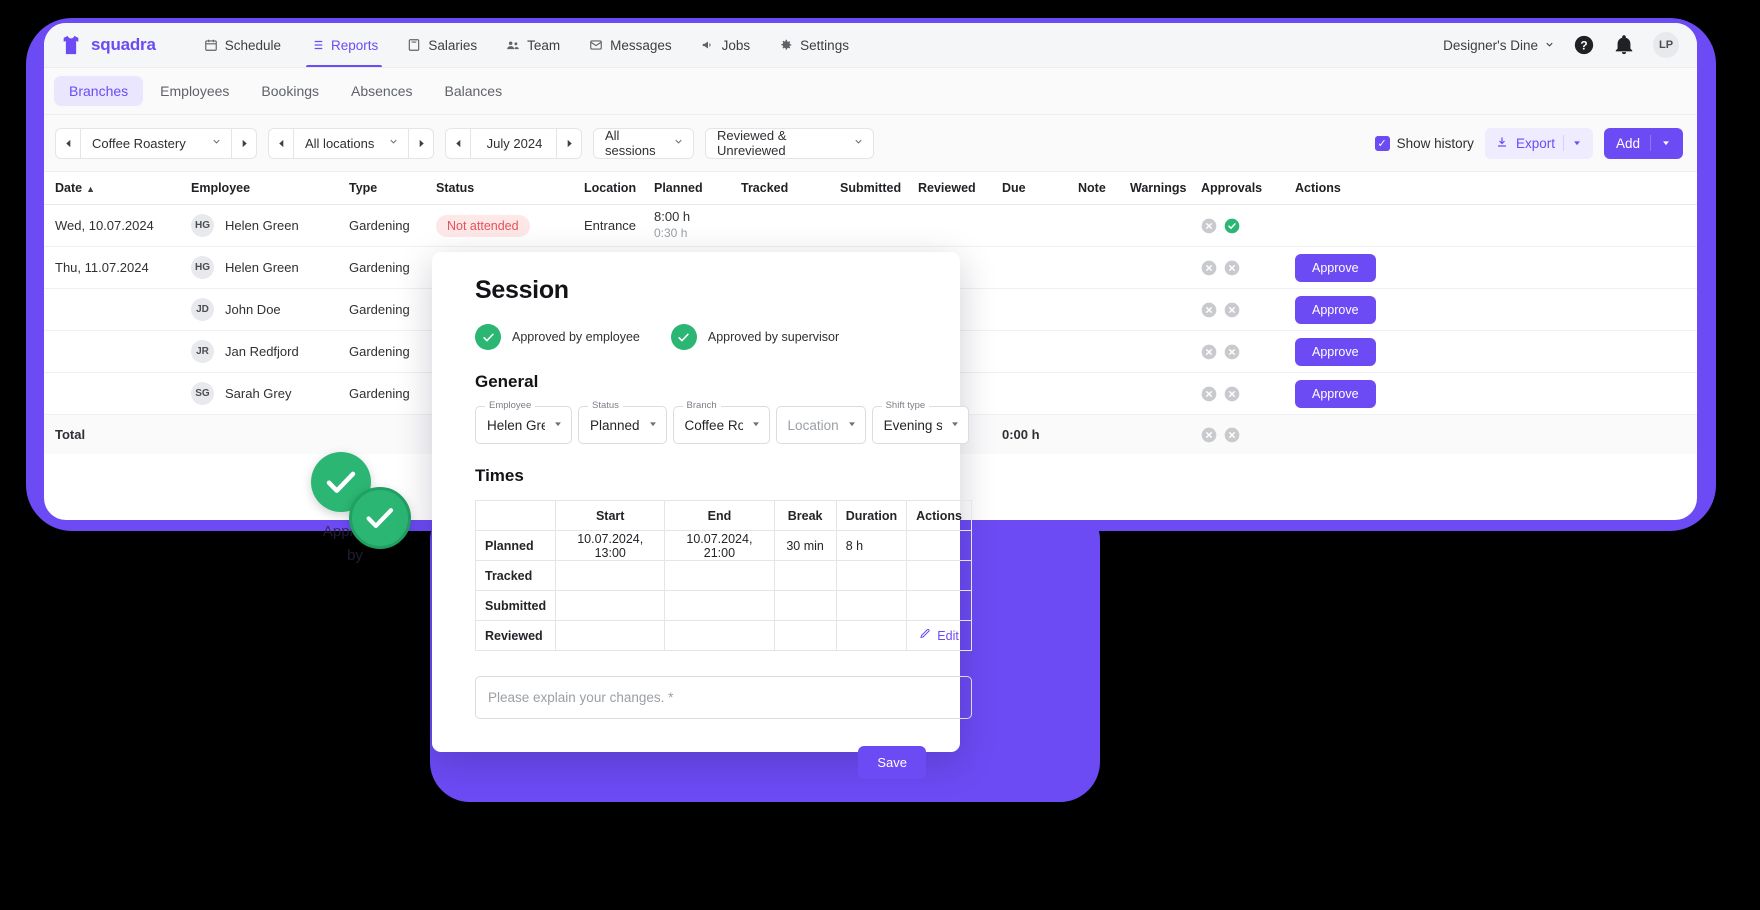 Image resolution: width=1760 pixels, height=910 pixels. I want to click on nav-label: Messages, so click(641, 45).